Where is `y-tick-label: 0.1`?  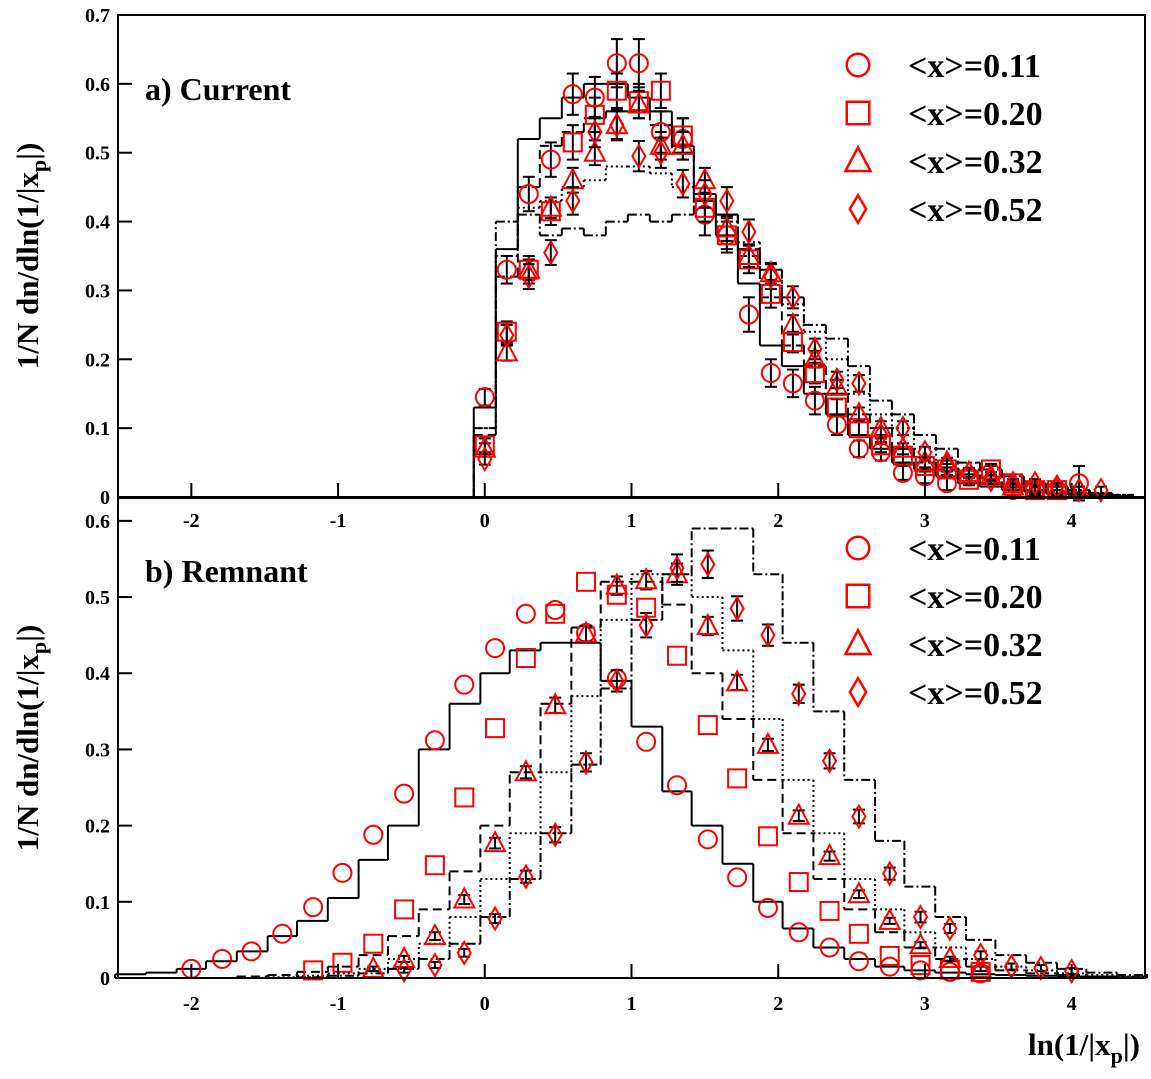
y-tick-label: 0.1 is located at coordinates (97, 429).